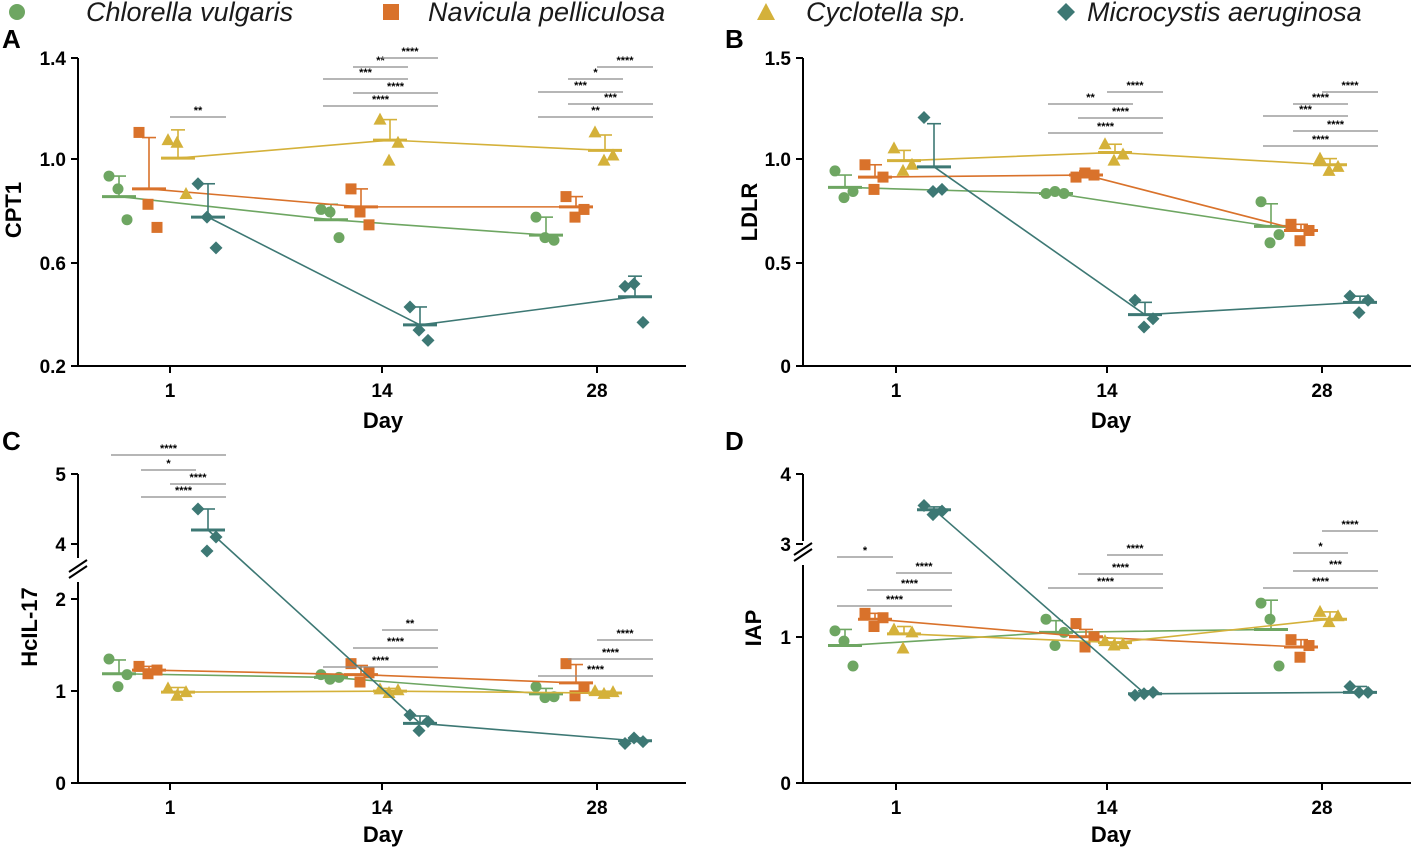 The width and height of the screenshot is (1417, 851). I want to click on panel-letter: A, so click(11, 39).